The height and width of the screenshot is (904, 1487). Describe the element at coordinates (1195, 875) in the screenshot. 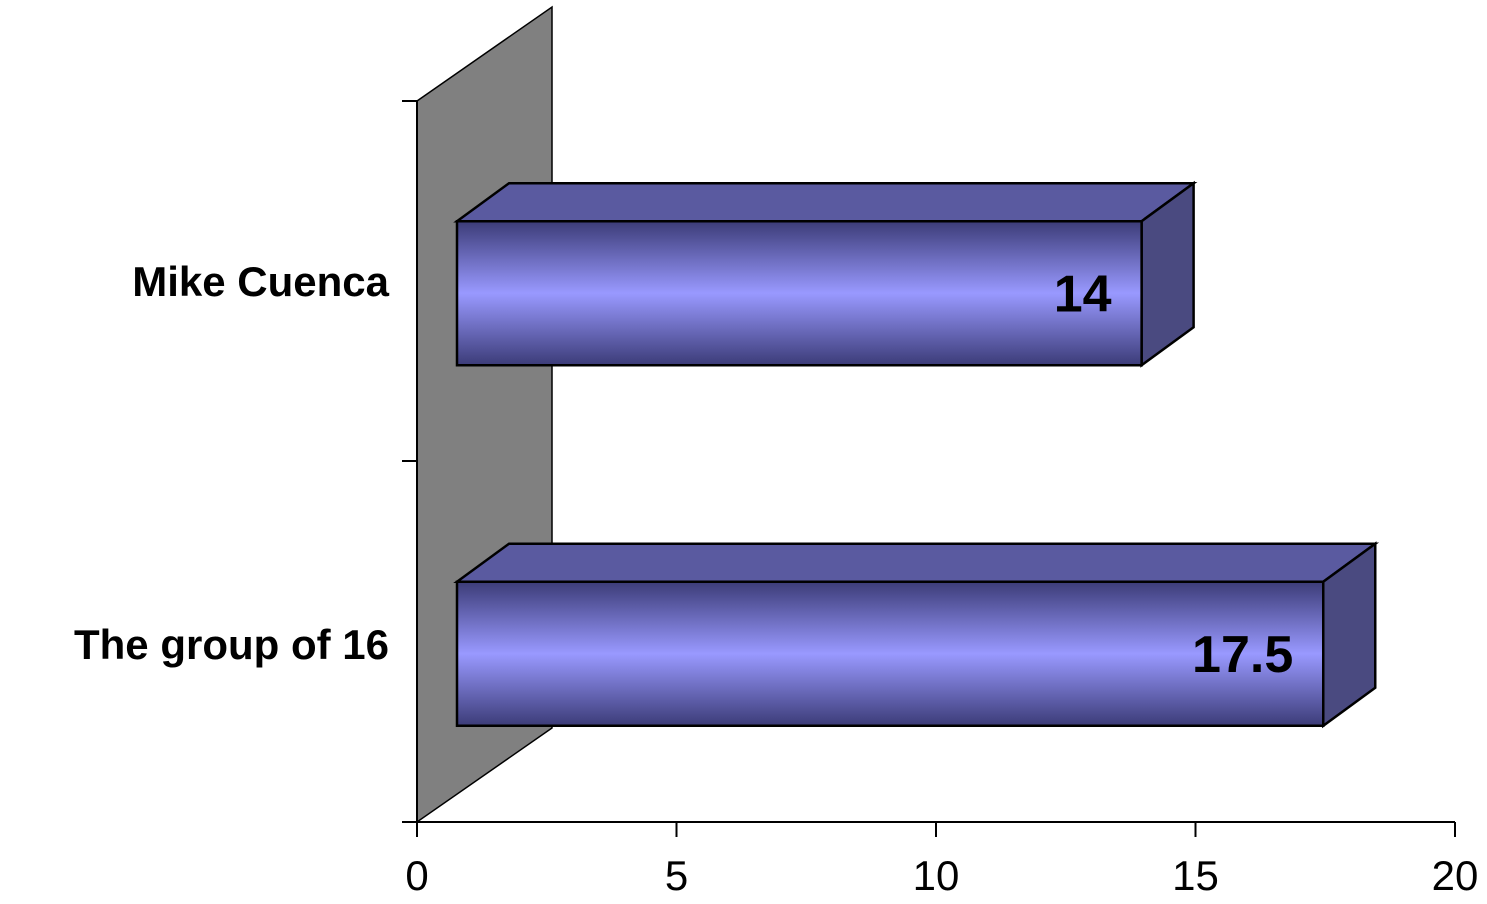

I see `x-tick-label: 15` at that location.